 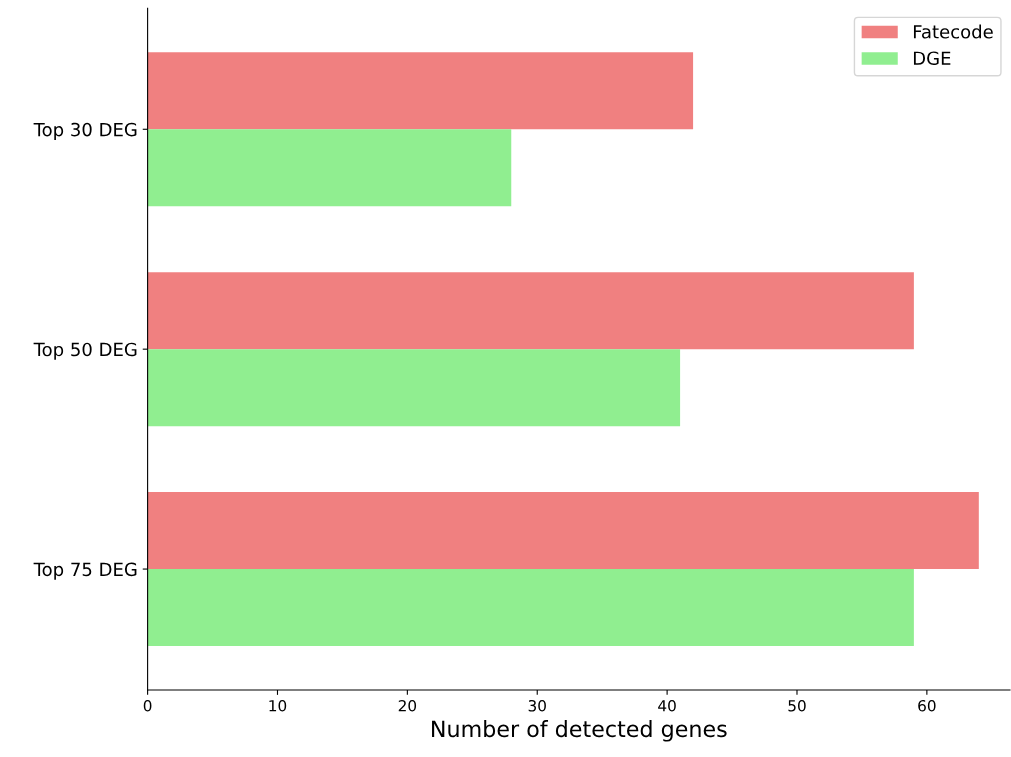 What do you see at coordinates (278, 706) in the screenshot?
I see `x-tick-label: 10` at bounding box center [278, 706].